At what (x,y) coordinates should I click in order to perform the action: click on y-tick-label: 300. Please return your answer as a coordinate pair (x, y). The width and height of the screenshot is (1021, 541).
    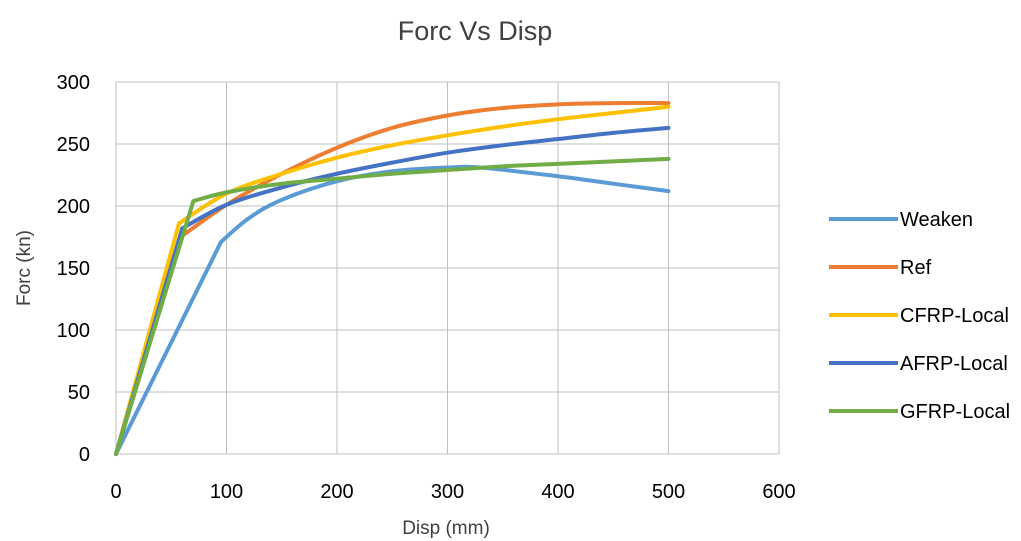
    Looking at the image, I should click on (73, 83).